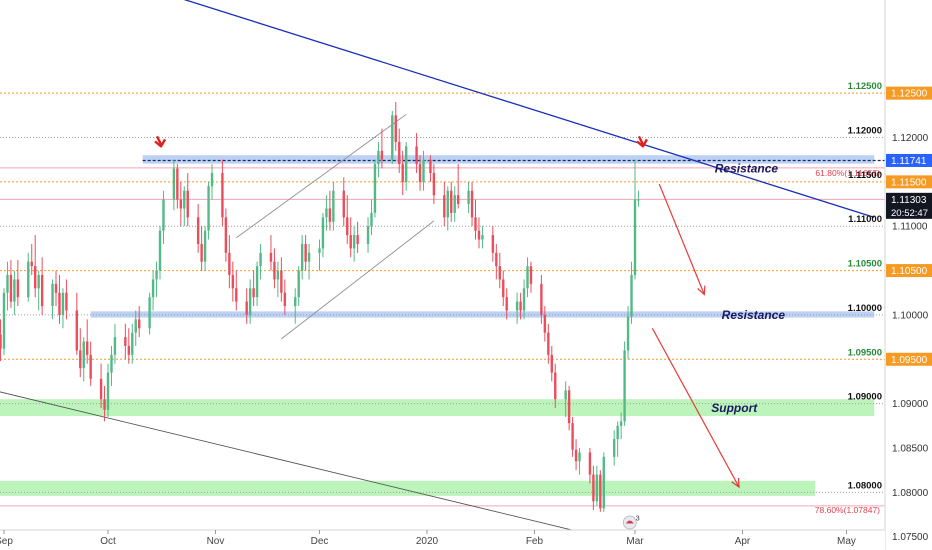  Describe the element at coordinates (159, 140) in the screenshot. I see `peak-arrow-shaft` at that location.